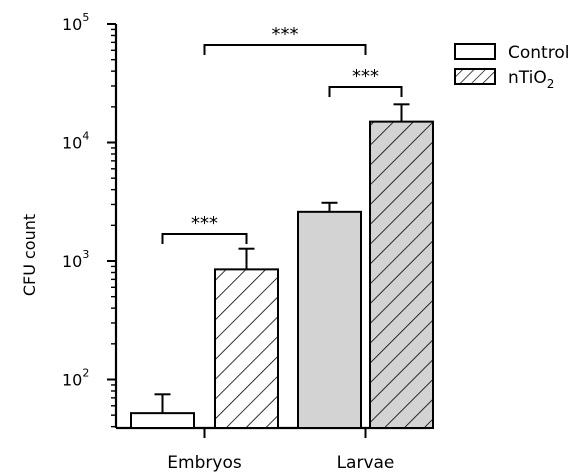 This screenshot has width=584, height=474. I want to click on legend-label: nTiO2, so click(531, 79).